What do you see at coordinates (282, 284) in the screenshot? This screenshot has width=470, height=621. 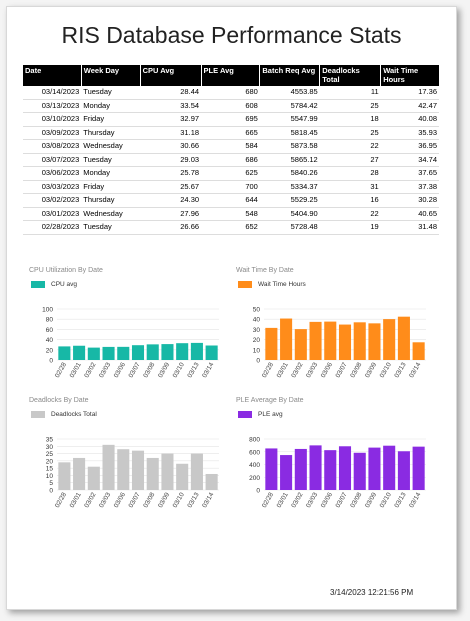 I see `legend-label: Wait Time Hours` at bounding box center [282, 284].